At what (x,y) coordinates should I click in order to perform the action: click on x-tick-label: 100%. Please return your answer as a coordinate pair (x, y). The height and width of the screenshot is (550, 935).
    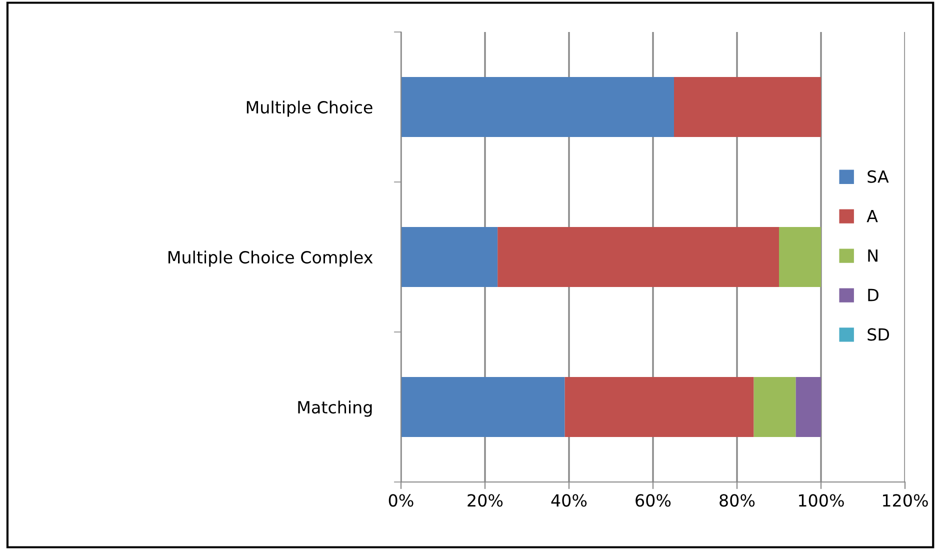
    Looking at the image, I should click on (821, 500).